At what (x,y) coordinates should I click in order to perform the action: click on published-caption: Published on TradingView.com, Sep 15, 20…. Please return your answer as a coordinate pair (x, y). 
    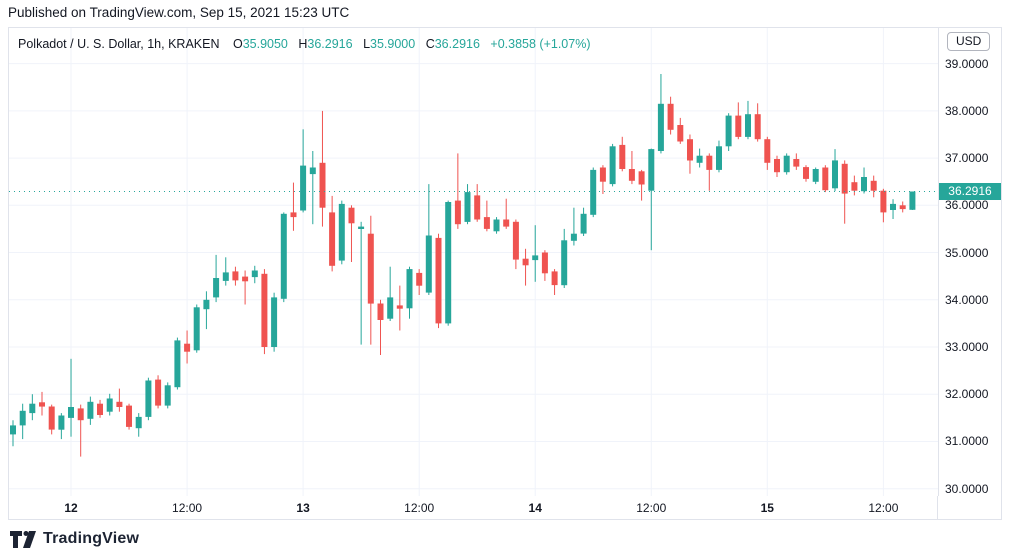
    Looking at the image, I should click on (179, 12).